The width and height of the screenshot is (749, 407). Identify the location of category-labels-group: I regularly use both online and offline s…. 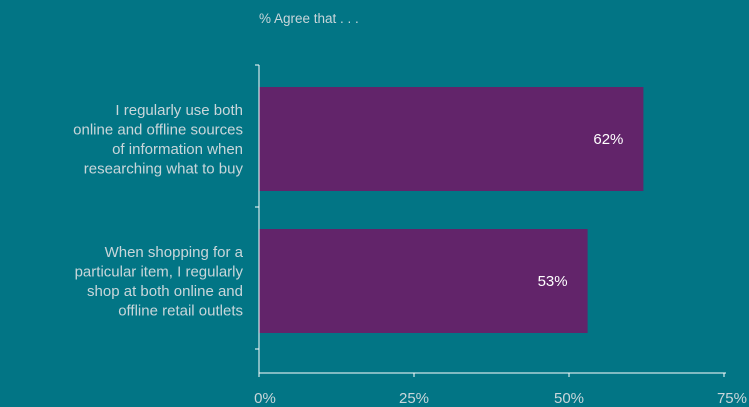
(158, 211).